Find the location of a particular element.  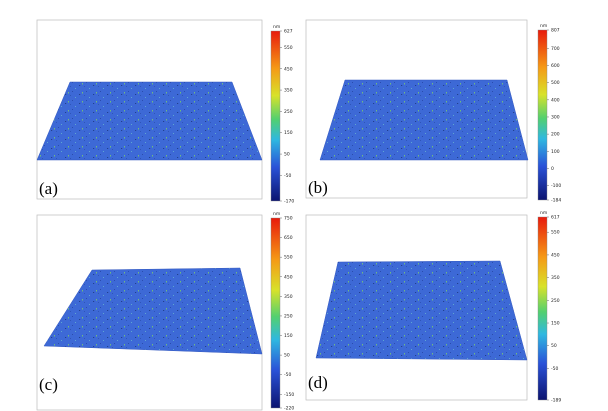

colorbar-tick-label: 400 is located at coordinates (555, 100).